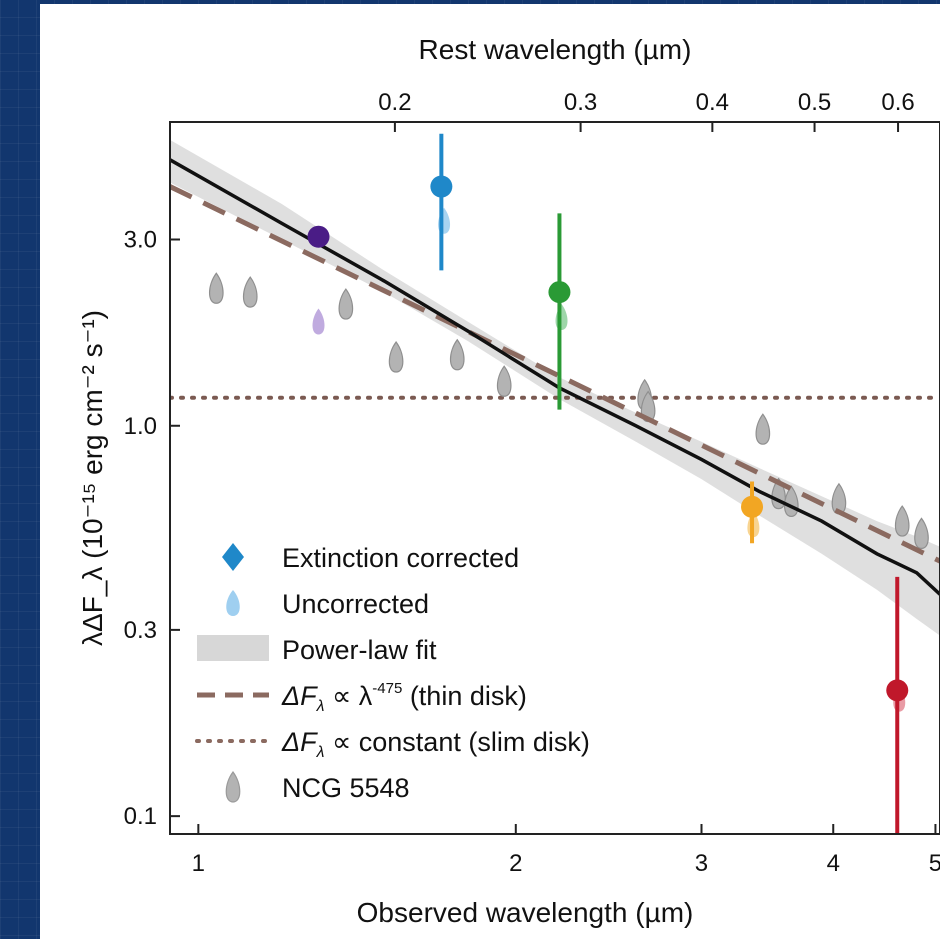  What do you see at coordinates (140, 426) in the screenshot?
I see `y-tick-label: 1.0` at bounding box center [140, 426].